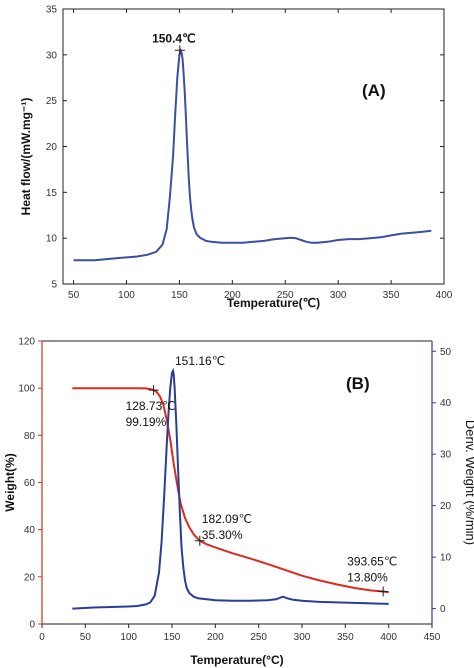 This screenshot has height=668, width=474. Describe the element at coordinates (273, 303) in the screenshot. I see `panel-a-x-axis-label: Temperature(℃)` at that location.